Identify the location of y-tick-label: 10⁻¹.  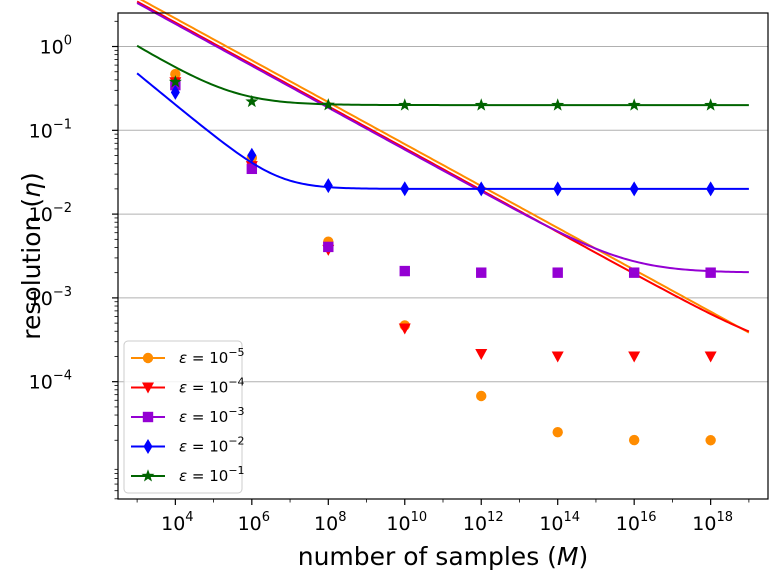
(50, 129).